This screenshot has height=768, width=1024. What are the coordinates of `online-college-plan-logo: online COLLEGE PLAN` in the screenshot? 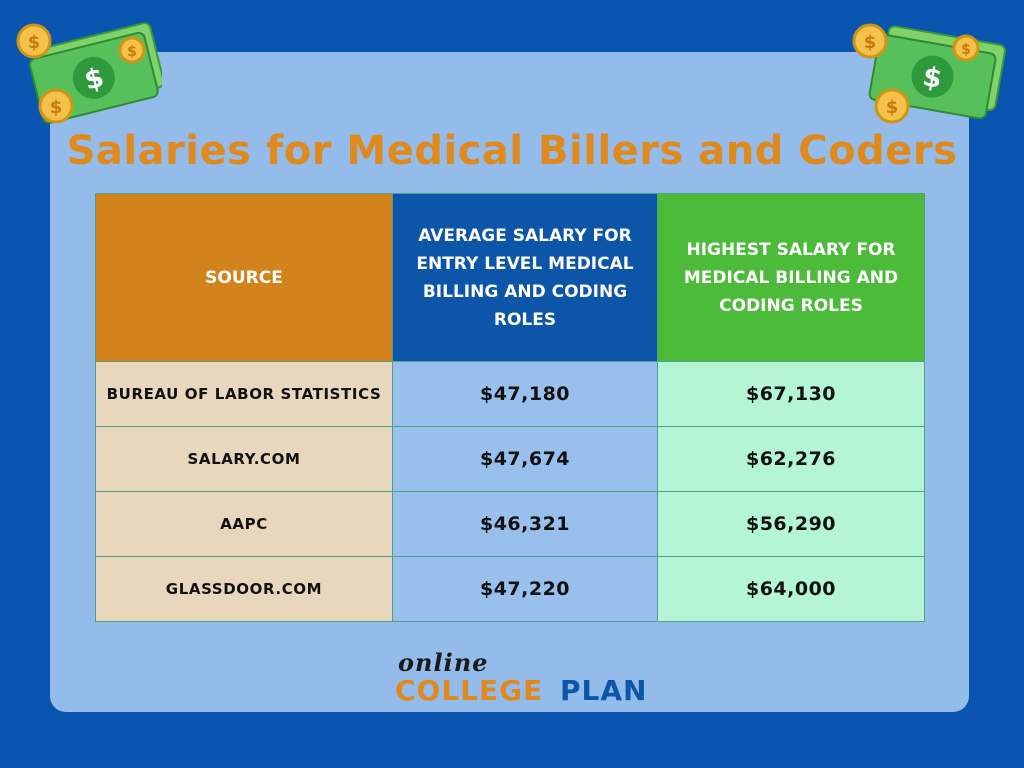 It's located at (530, 678).